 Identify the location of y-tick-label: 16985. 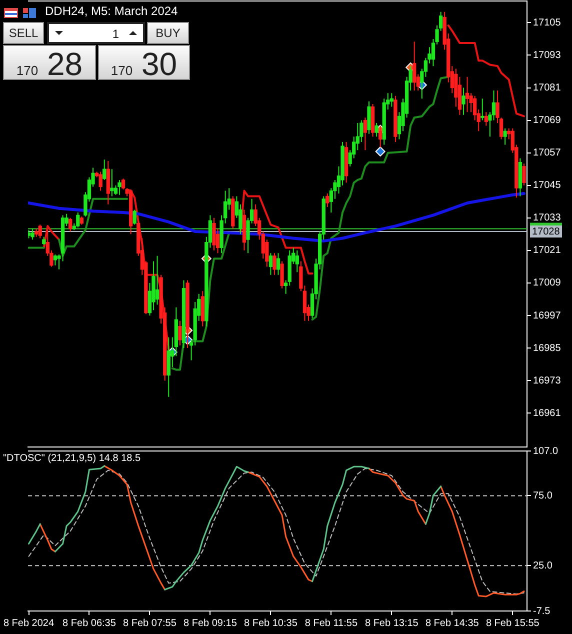
(547, 348).